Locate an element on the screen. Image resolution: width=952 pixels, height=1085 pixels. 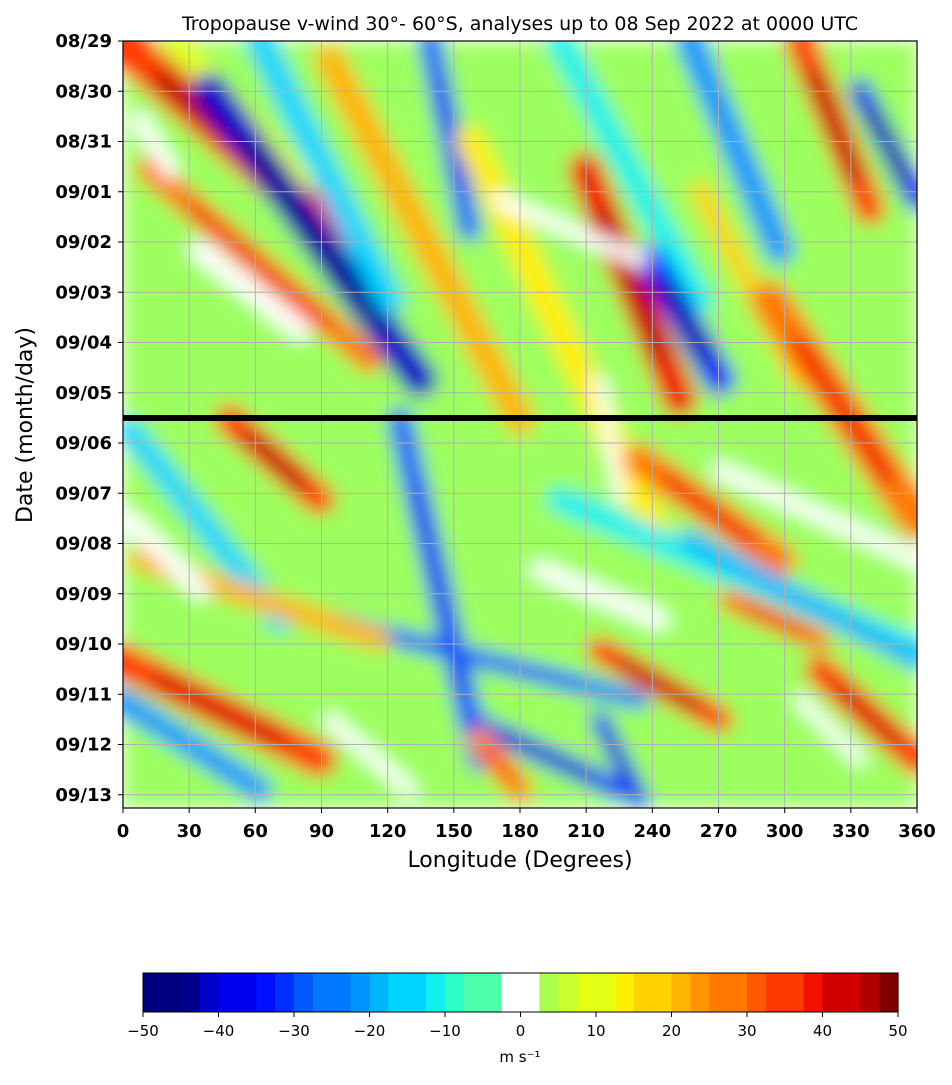
x-tick-label: 270 is located at coordinates (719, 831).